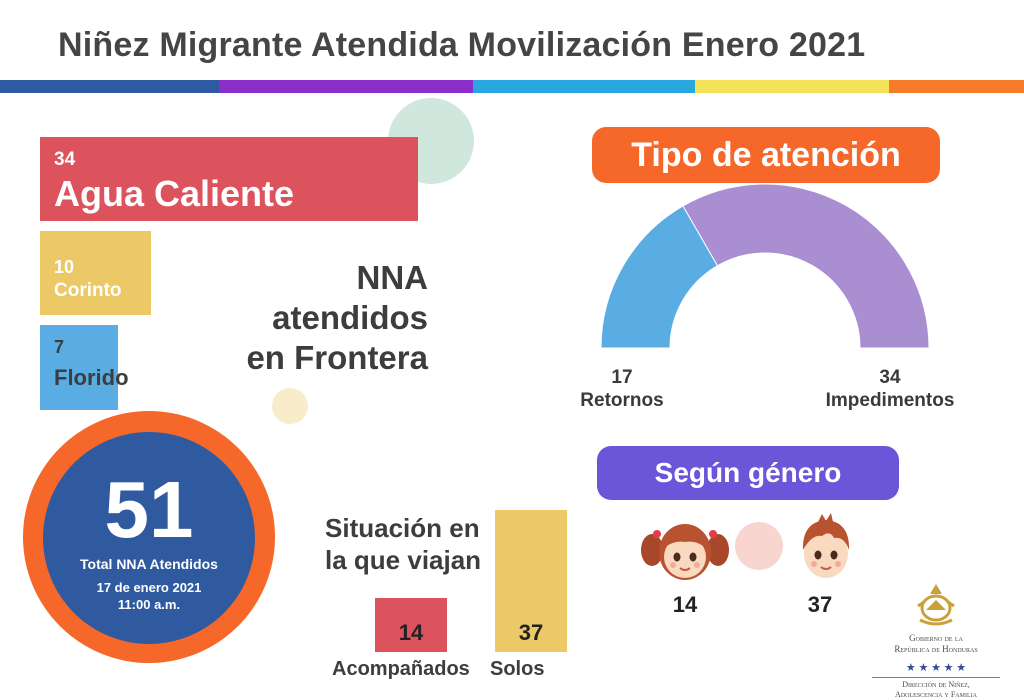 The height and width of the screenshot is (700, 1024). What do you see at coordinates (402, 528) in the screenshot?
I see `situacion-heading-line-1: Situación en` at bounding box center [402, 528].